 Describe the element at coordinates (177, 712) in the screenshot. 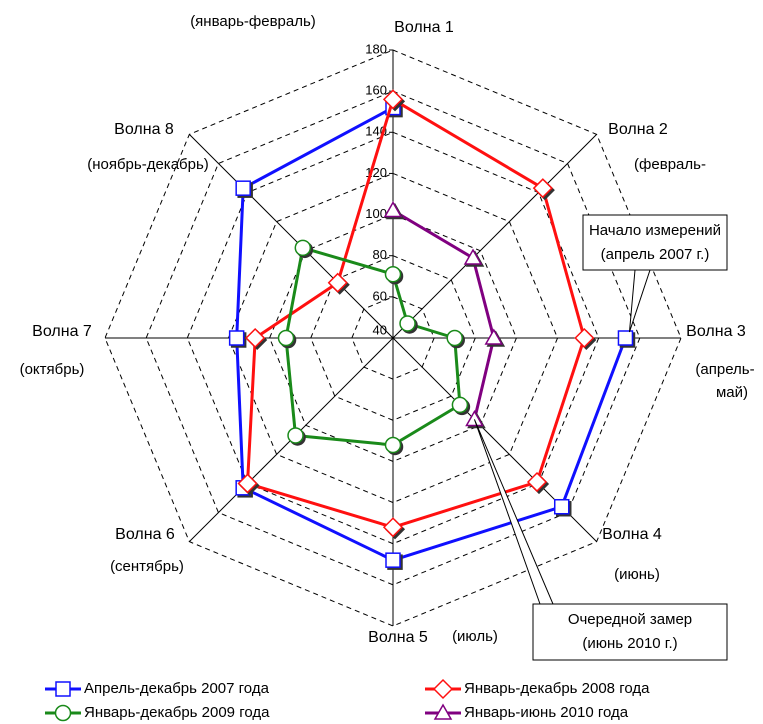

I see `legend-label: Январь-декабрь 2009 года` at that location.